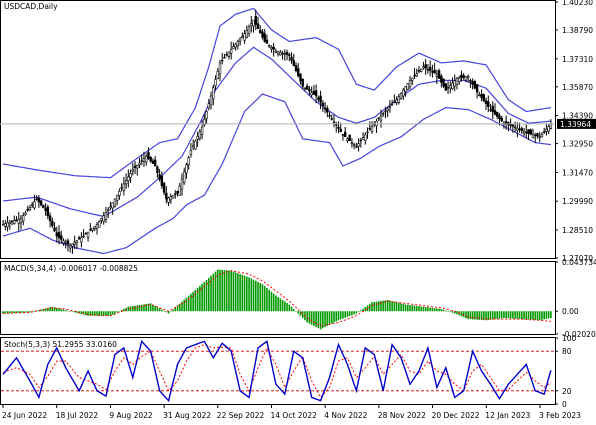 The width and height of the screenshot is (596, 425). What do you see at coordinates (567, 391) in the screenshot?
I see `stoch-tick-label: 20` at bounding box center [567, 391].